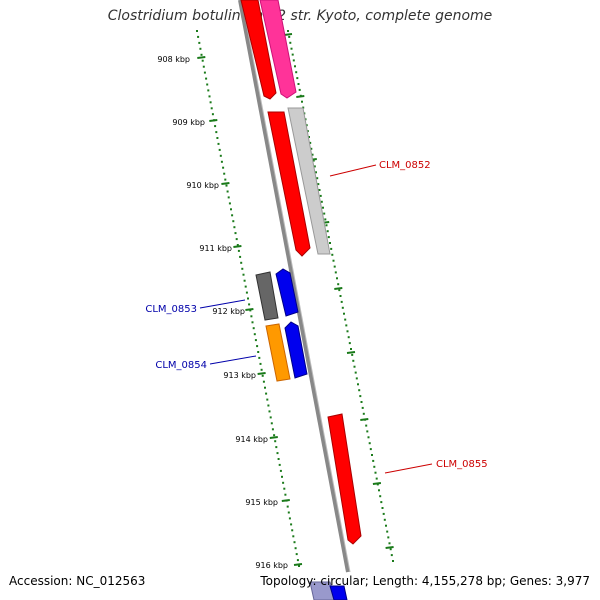  What do you see at coordinates (323, 590) in the screenshot?
I see `gene-lavender` at bounding box center [323, 590].